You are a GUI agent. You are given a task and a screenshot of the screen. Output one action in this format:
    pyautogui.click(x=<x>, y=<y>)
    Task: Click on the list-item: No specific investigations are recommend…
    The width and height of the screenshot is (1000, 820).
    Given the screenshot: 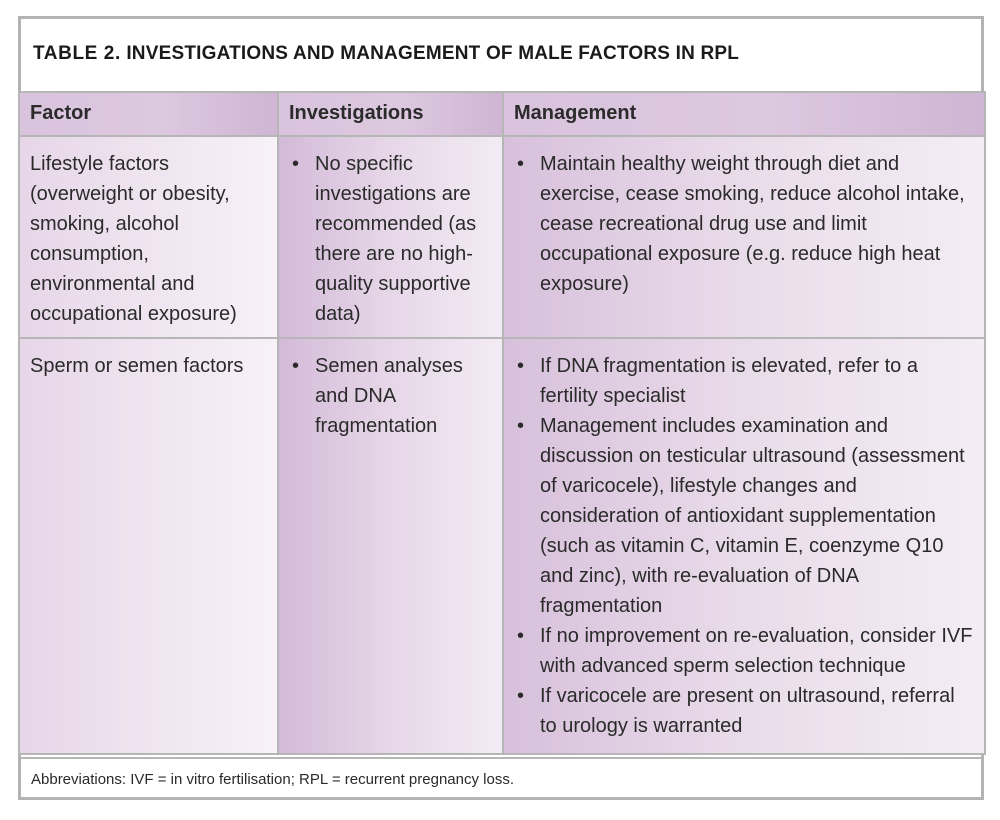 What is the action you would take?
    pyautogui.click(x=390, y=239)
    